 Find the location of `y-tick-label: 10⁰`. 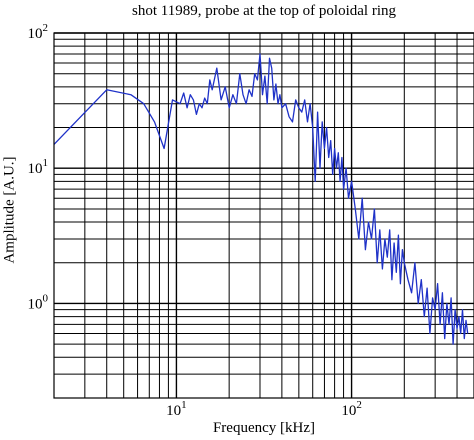

y-tick-label: 10⁰ is located at coordinates (38, 302).